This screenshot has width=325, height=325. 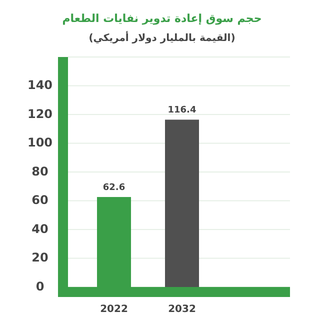 What do you see at coordinates (40, 200) in the screenshot?
I see `y-tick-label: 60` at bounding box center [40, 200].